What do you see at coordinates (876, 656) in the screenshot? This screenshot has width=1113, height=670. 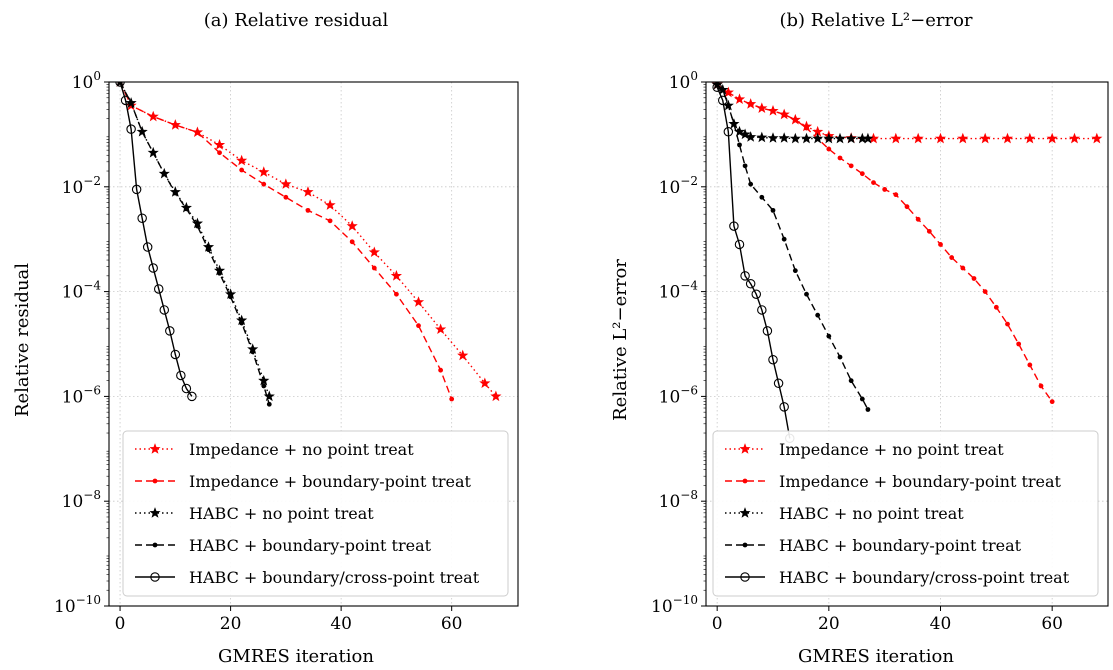 I see `panel-b-xlabel: GMRES iteration` at bounding box center [876, 656].